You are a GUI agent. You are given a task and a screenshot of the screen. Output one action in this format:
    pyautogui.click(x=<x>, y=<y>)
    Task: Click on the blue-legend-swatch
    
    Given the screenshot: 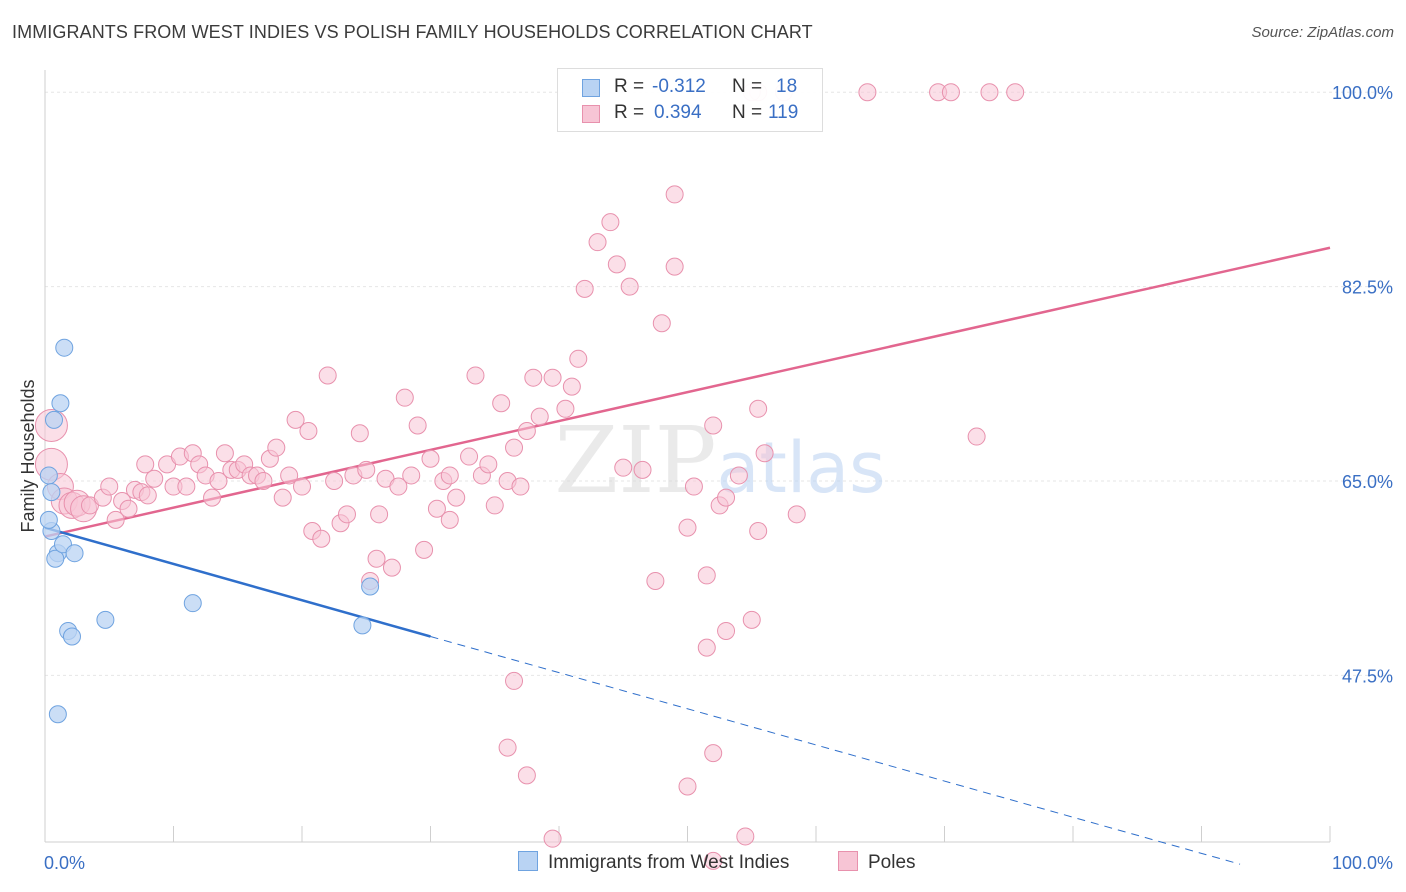 What is the action you would take?
    pyautogui.click(x=528, y=861)
    